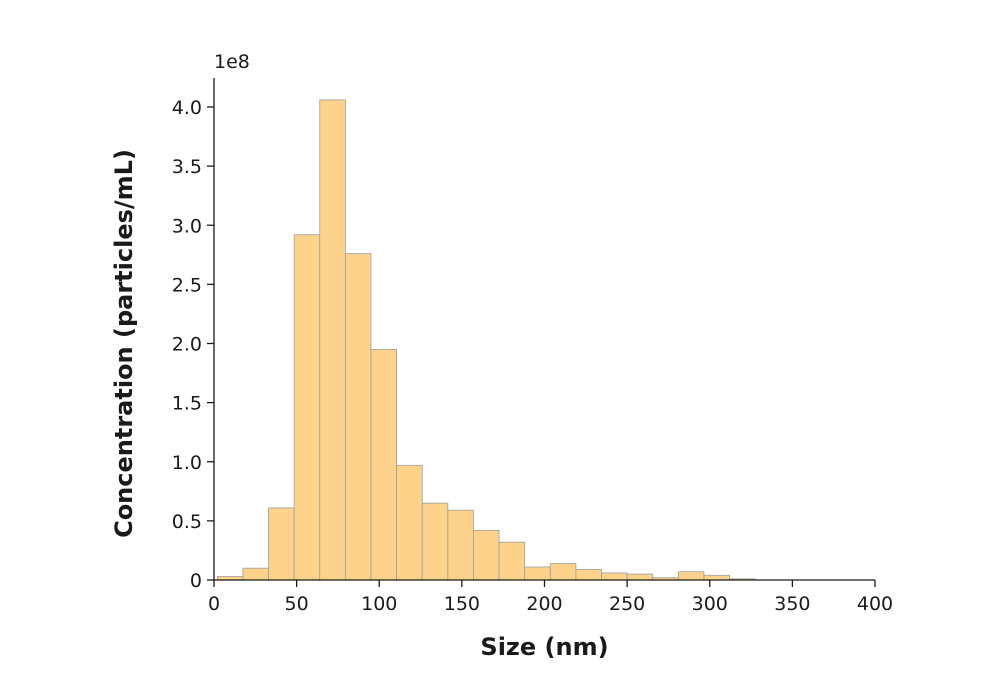 The width and height of the screenshot is (1000, 700). I want to click on x-tick-label: 350, so click(792, 604).